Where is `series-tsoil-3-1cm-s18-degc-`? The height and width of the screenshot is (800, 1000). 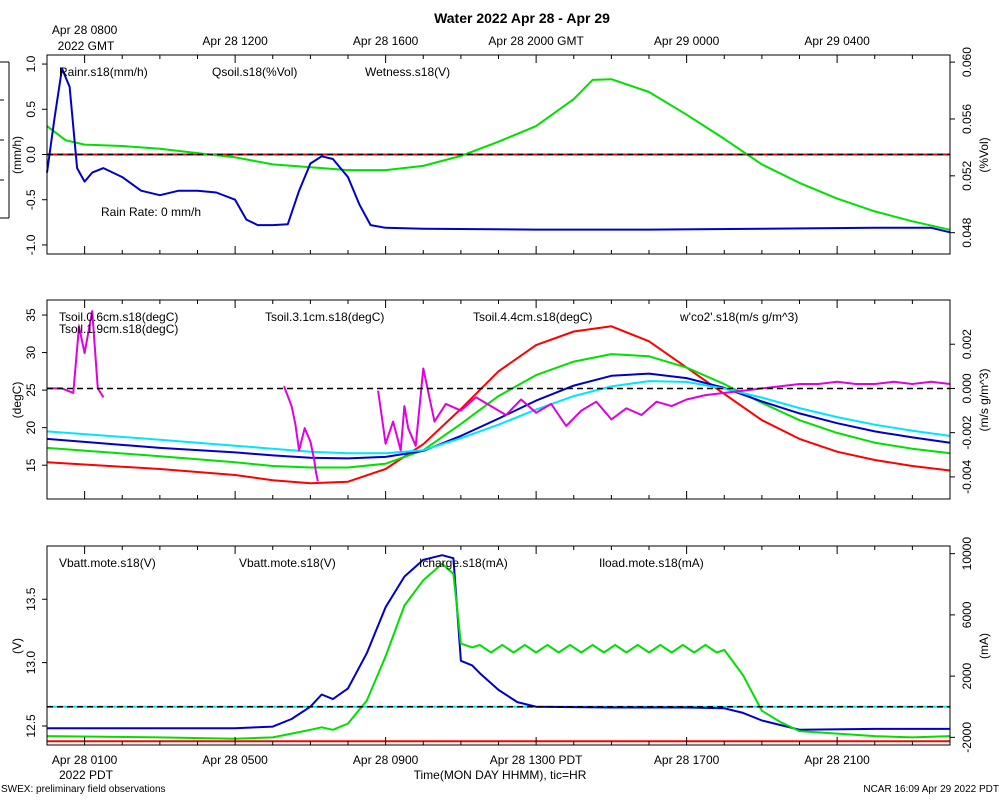
series-tsoil-3-1cm-s18-degc- is located at coordinates (498, 416).